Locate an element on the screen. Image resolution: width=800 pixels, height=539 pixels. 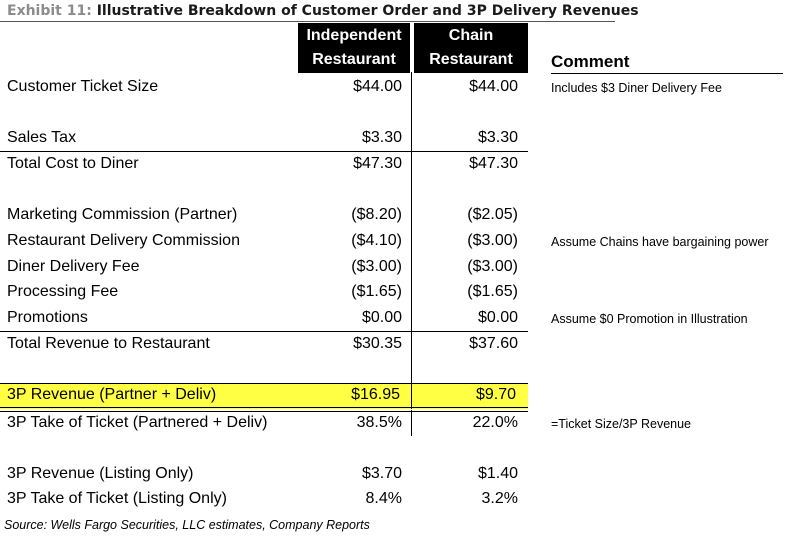
value-chain: $9.70 is located at coordinates (495, 394).